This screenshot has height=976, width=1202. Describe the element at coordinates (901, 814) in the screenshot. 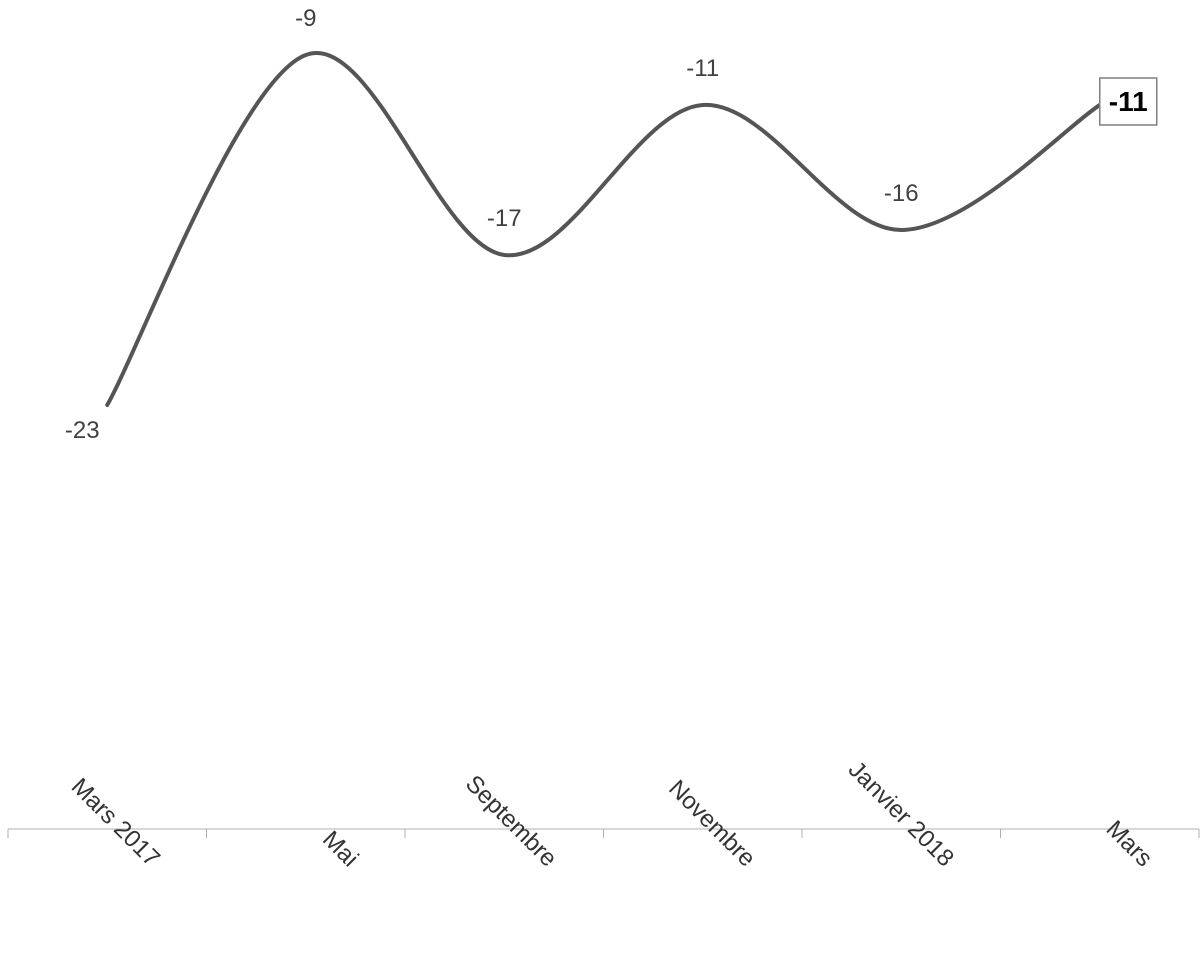

I see `x-tick-label: Janvier 2018` at that location.